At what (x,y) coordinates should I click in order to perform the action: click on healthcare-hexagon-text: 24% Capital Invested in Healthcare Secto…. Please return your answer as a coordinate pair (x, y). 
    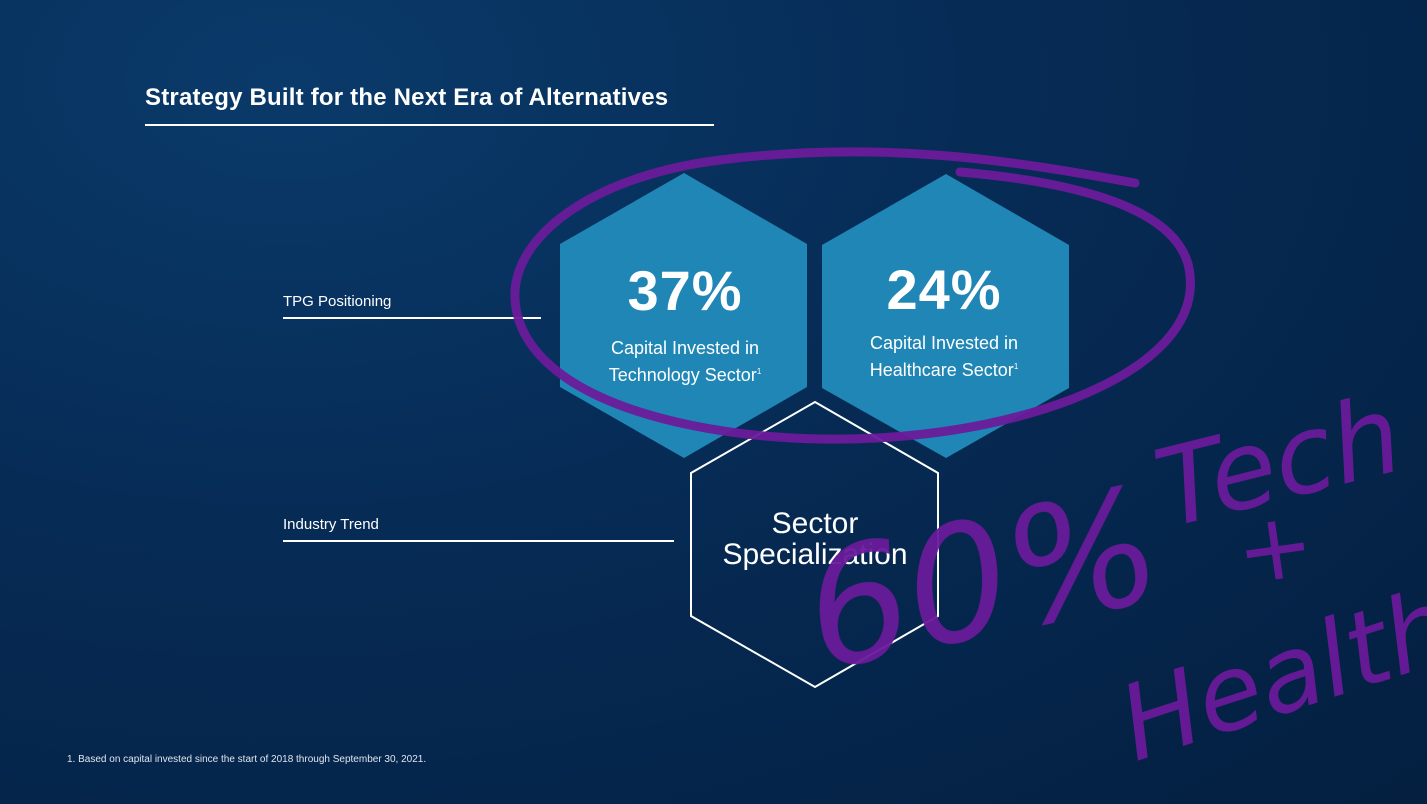
    Looking at the image, I should click on (944, 322).